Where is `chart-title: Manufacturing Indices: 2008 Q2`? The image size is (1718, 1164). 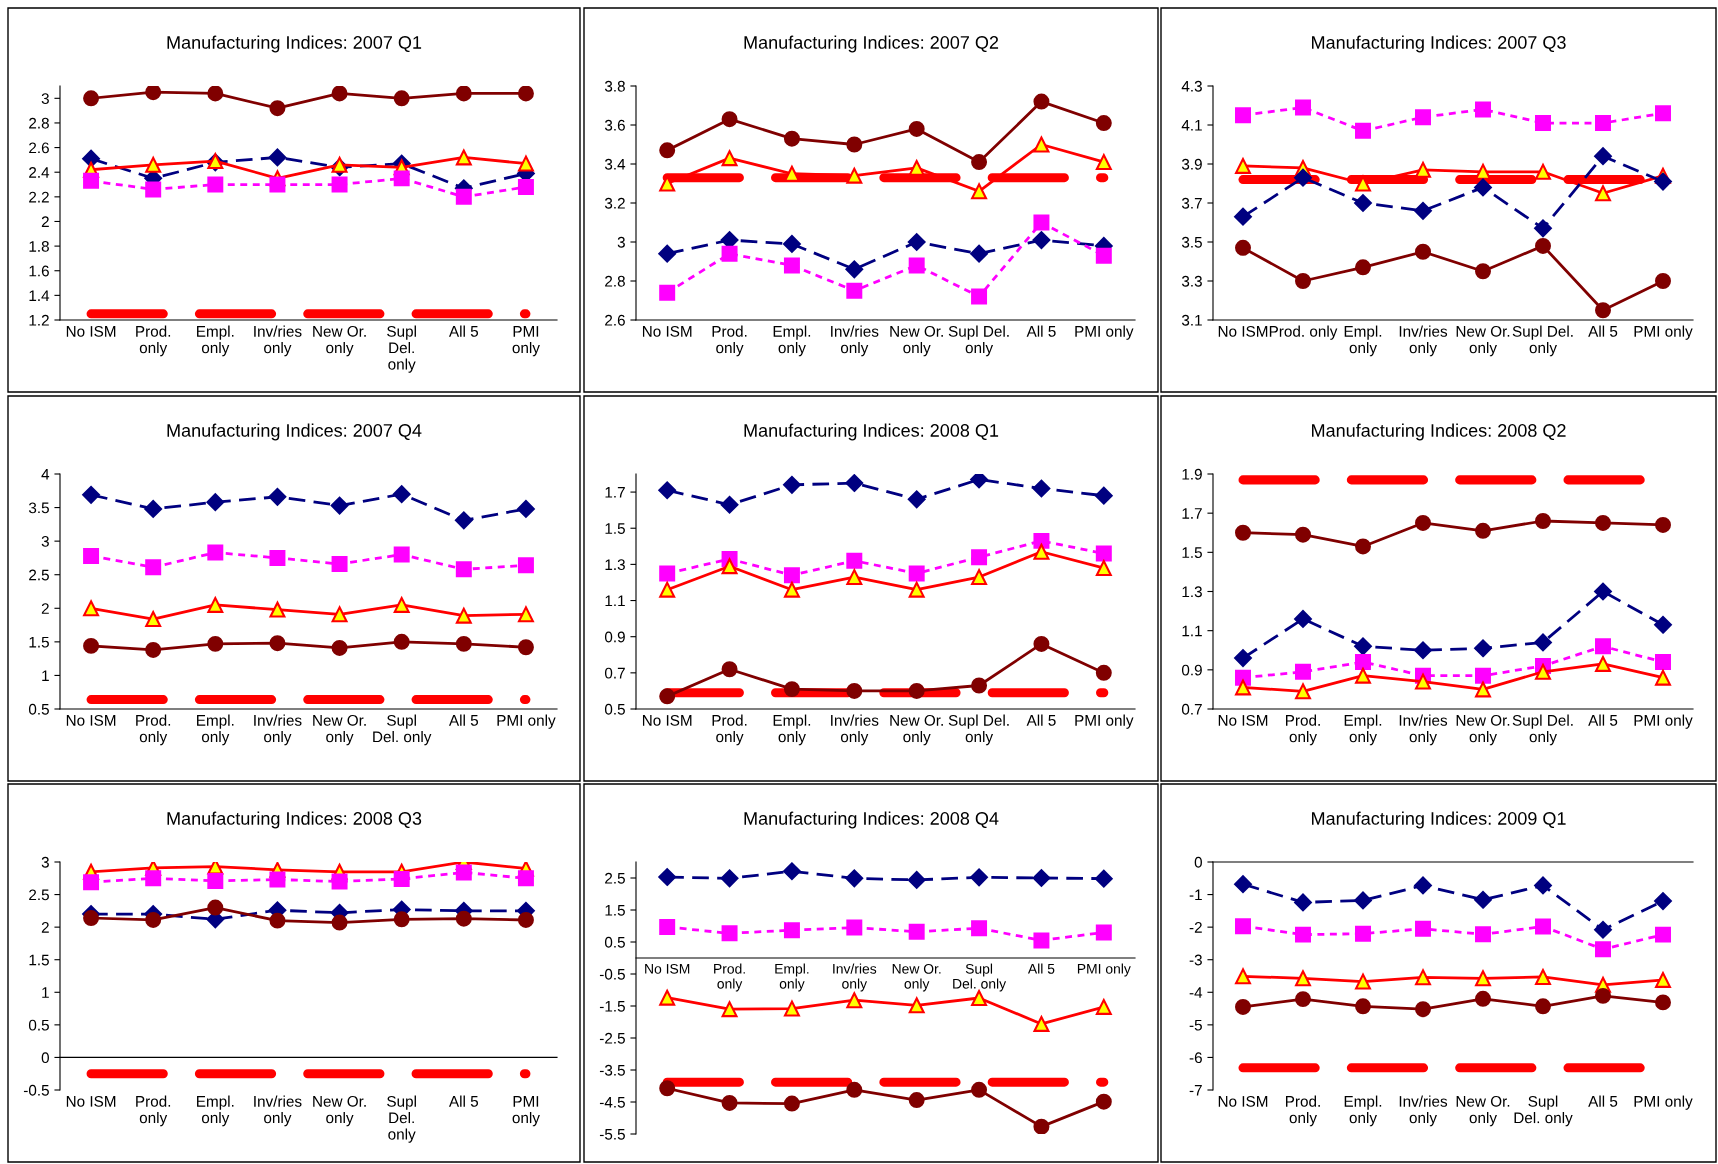
chart-title: Manufacturing Indices: 2008 Q2 is located at coordinates (1439, 432).